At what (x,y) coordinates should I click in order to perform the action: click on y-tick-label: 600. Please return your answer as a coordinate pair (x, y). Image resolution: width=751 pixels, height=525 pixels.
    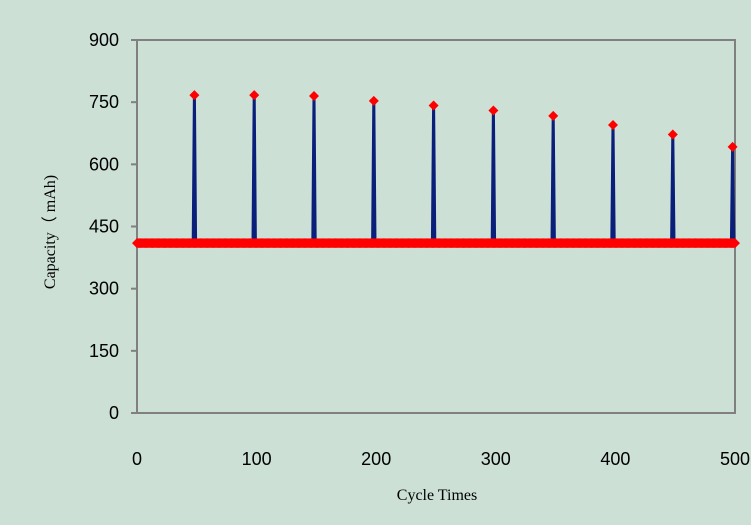
    Looking at the image, I should click on (104, 164).